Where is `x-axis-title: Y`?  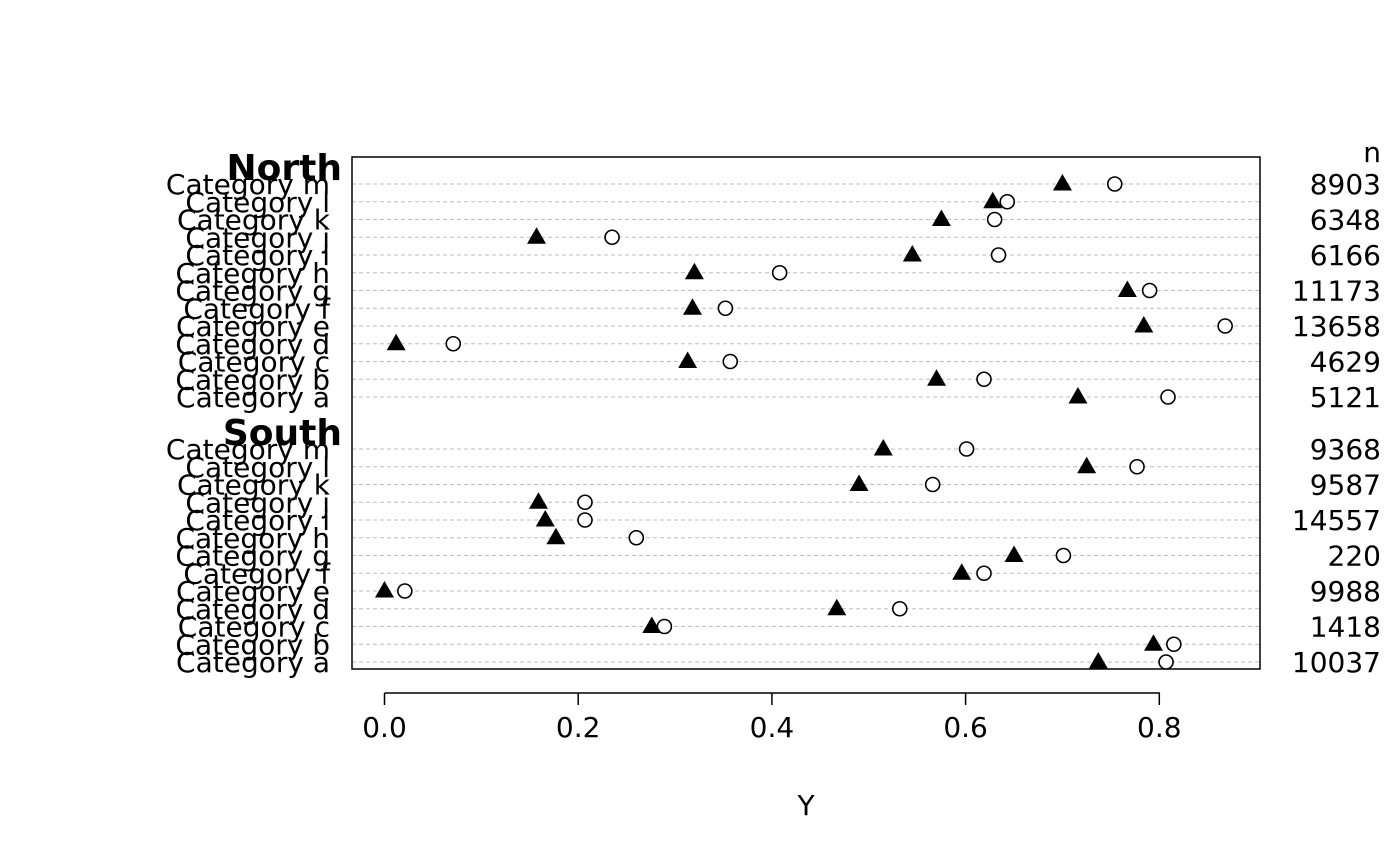 x-axis-title: Y is located at coordinates (805, 805).